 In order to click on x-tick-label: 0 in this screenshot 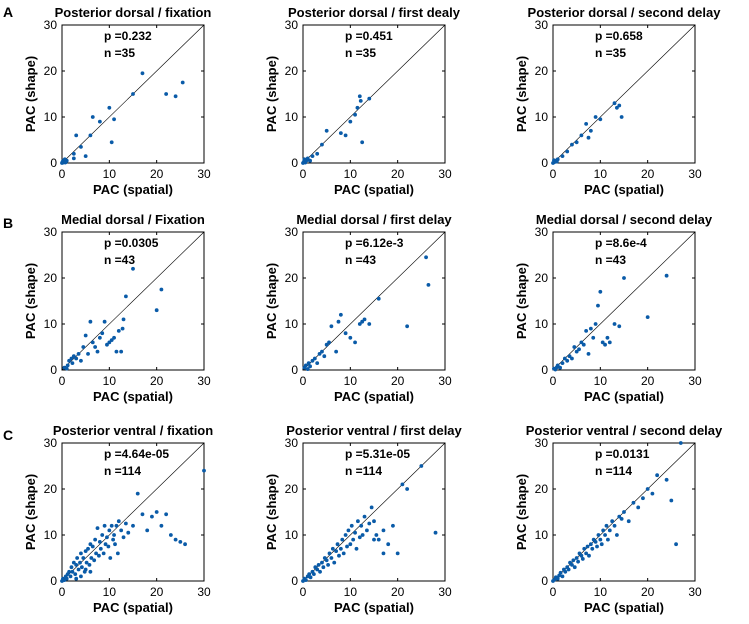, I will do `click(303, 381)`.